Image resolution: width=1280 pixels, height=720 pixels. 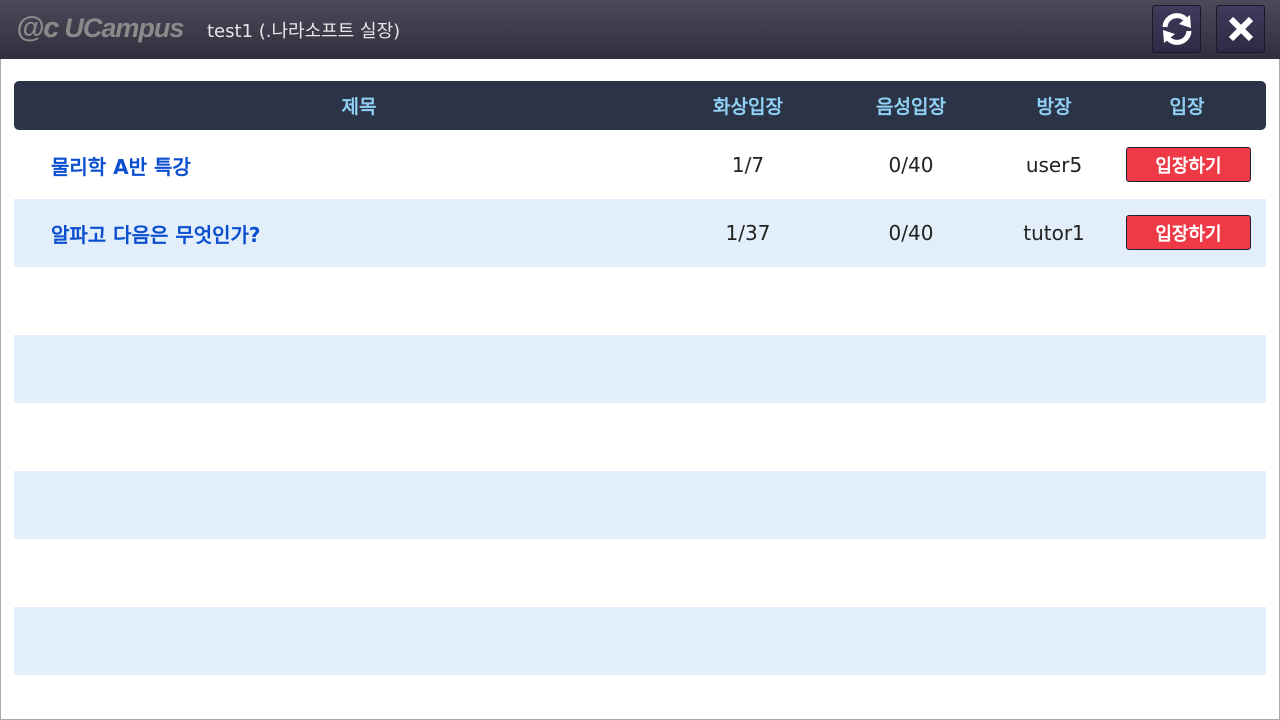 I want to click on header-audio: 음성입장, so click(x=911, y=107).